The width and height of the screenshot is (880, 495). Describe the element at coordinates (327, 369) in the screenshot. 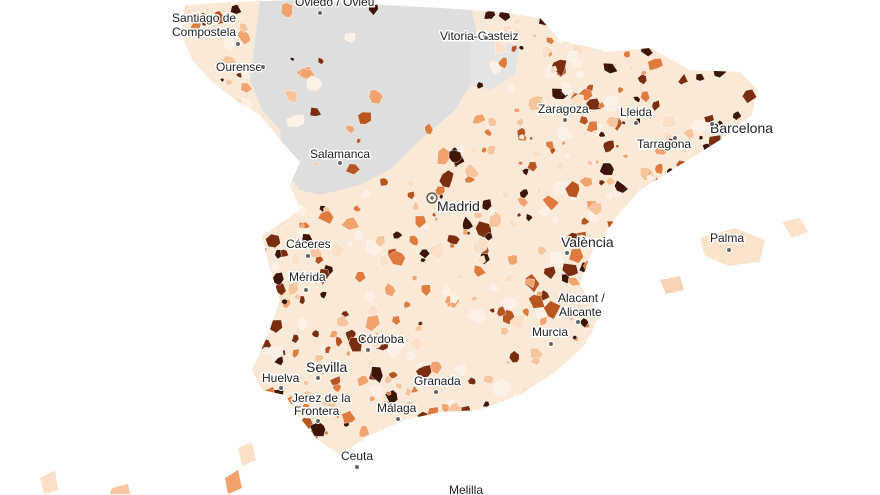

I see `city-sevilla: Sevilla` at that location.